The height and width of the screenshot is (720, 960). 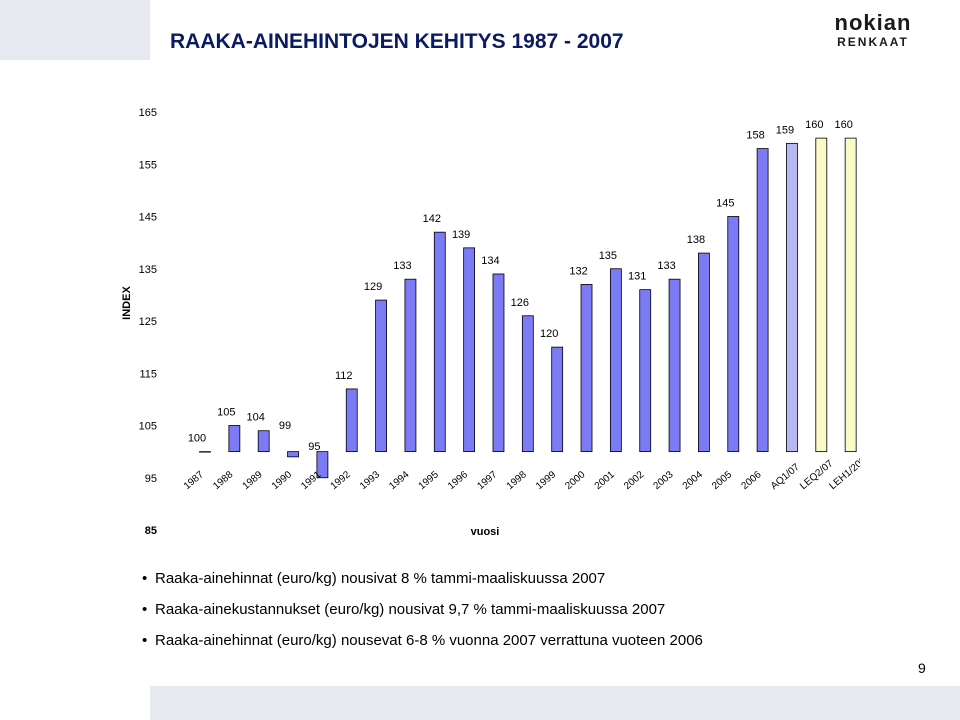 I want to click on x-tick-label: 1987, so click(x=194, y=480).